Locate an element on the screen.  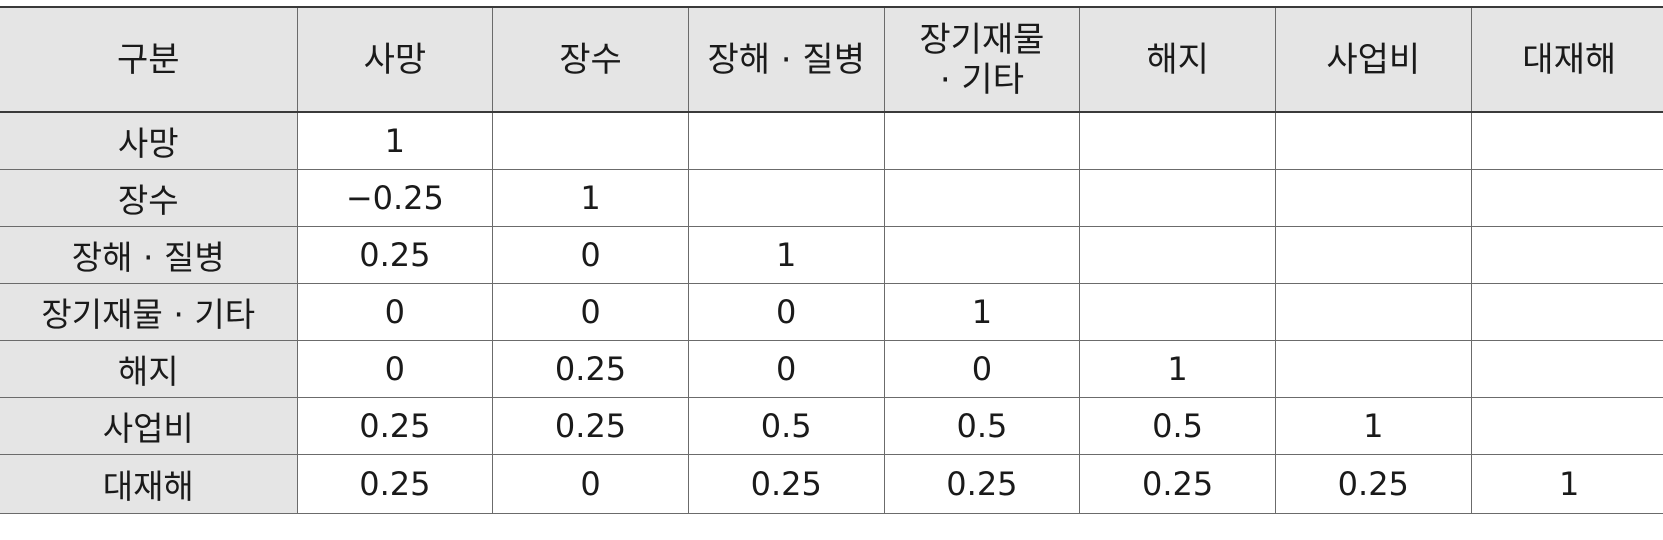
header-cell-property-other: 장기재물 · 기타 is located at coordinates (982, 59).